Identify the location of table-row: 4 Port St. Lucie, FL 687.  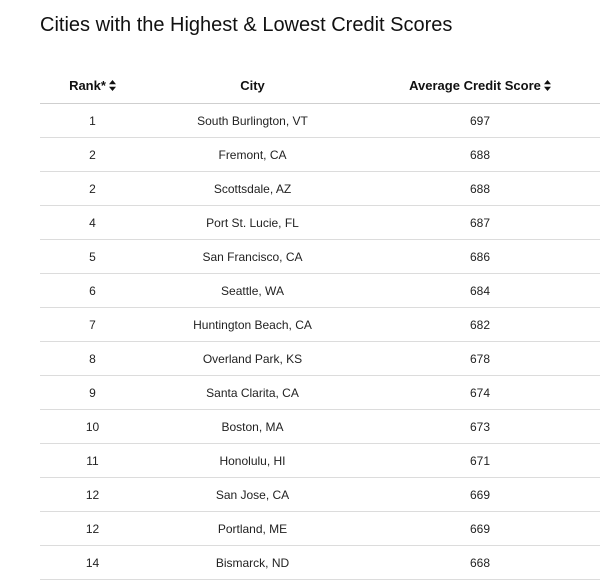
(320, 222).